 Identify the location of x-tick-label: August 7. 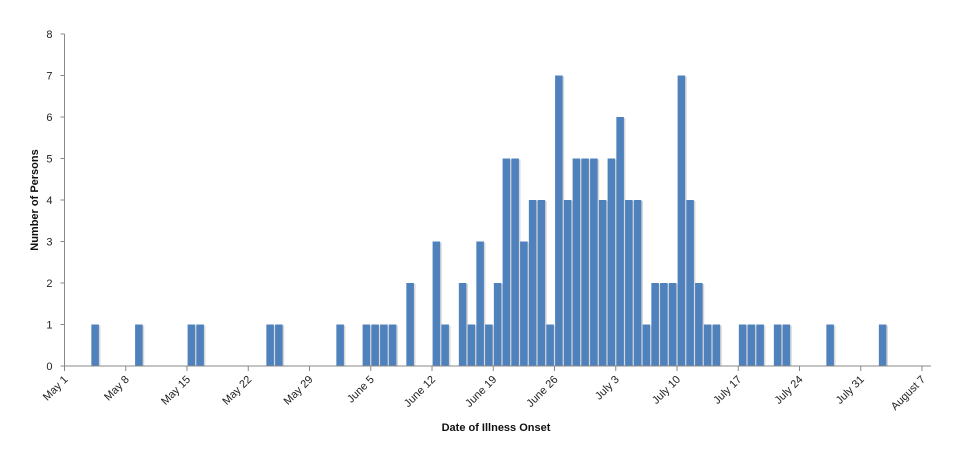
(908, 393).